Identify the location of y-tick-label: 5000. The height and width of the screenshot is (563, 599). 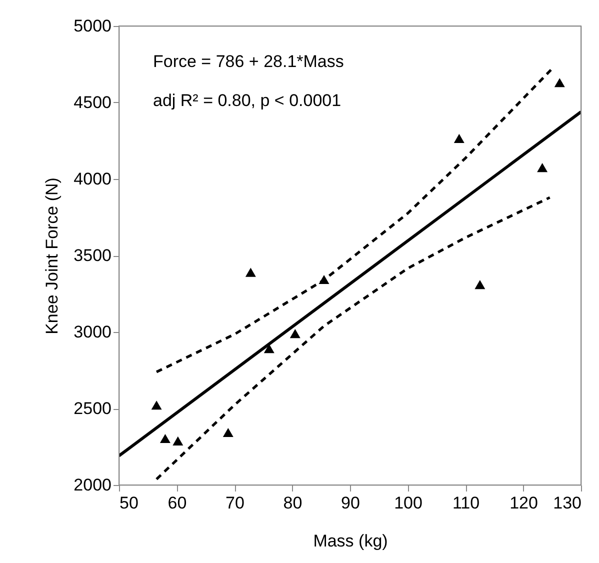
(93, 26).